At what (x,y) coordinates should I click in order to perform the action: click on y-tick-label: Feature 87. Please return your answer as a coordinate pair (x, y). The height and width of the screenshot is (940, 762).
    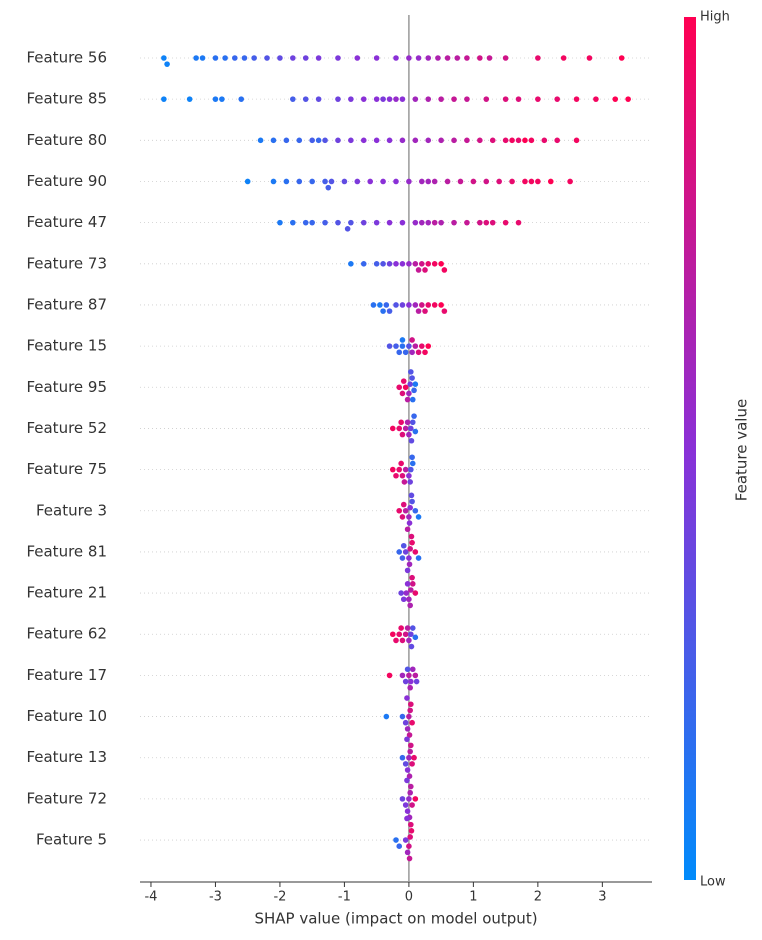
    Looking at the image, I should click on (66, 304).